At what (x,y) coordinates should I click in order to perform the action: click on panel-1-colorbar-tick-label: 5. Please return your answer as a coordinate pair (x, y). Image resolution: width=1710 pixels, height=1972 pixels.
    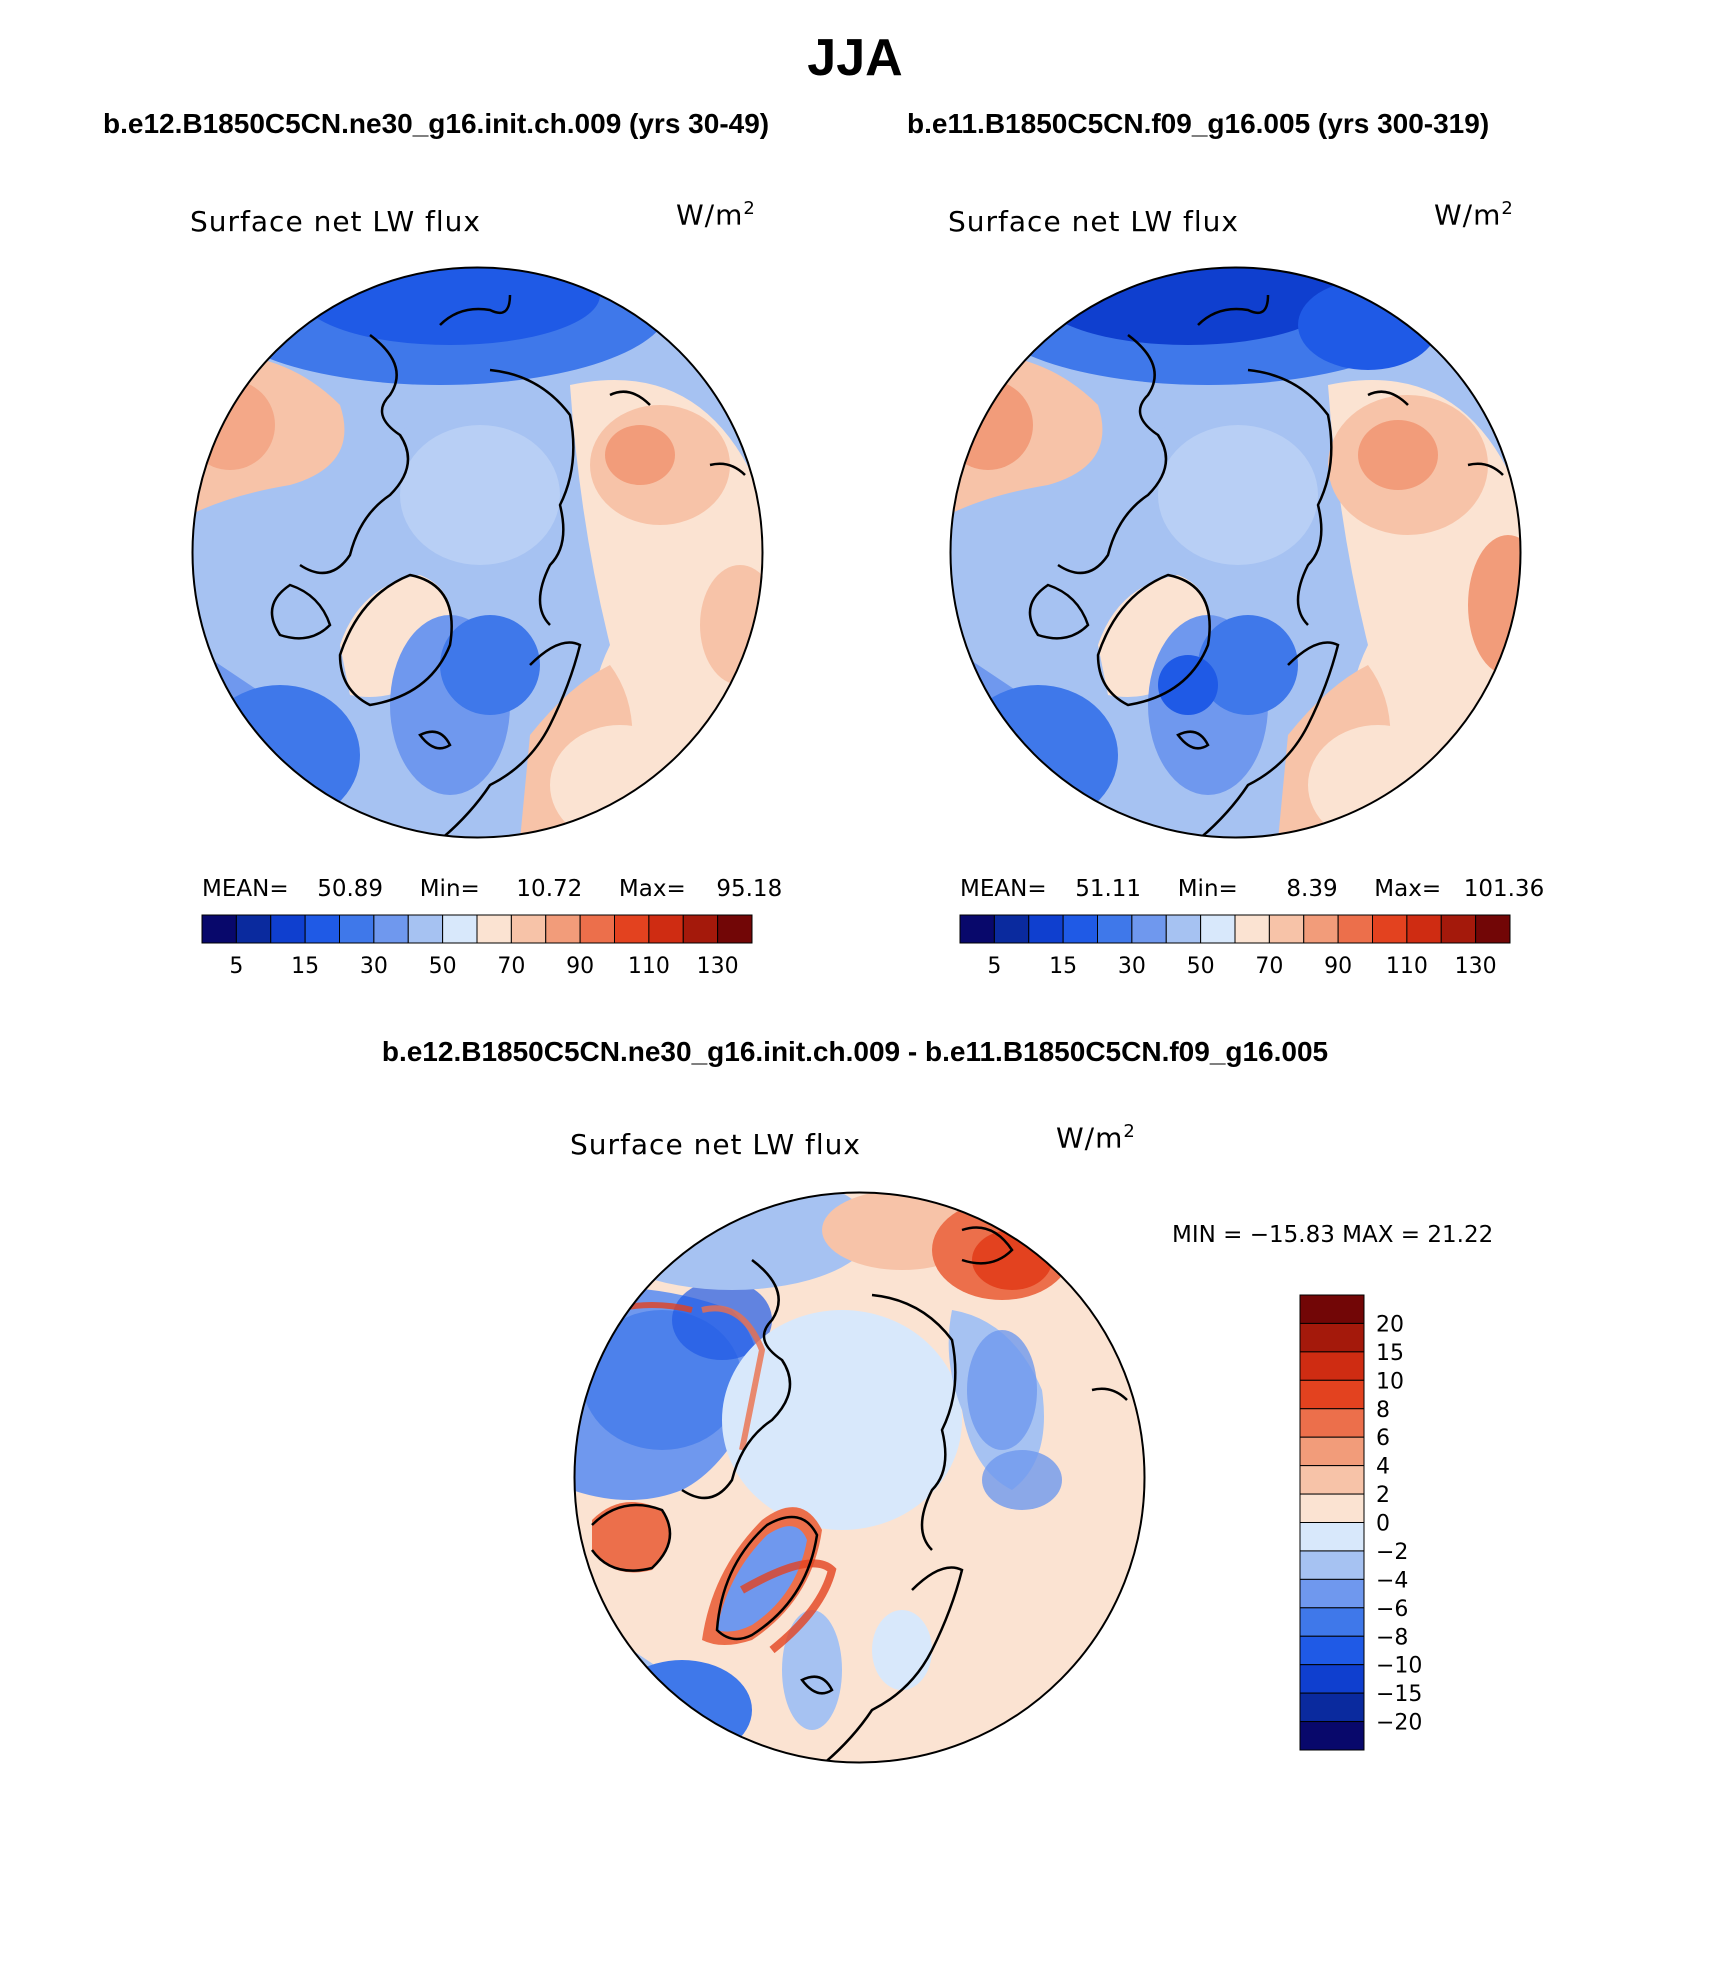
    Looking at the image, I should click on (236, 966).